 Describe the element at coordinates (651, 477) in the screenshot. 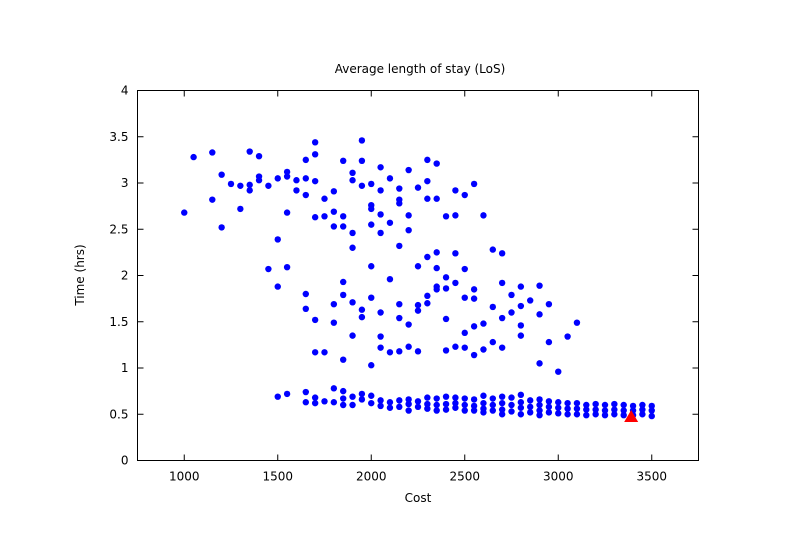

I see `x-tick-label: 3500` at that location.